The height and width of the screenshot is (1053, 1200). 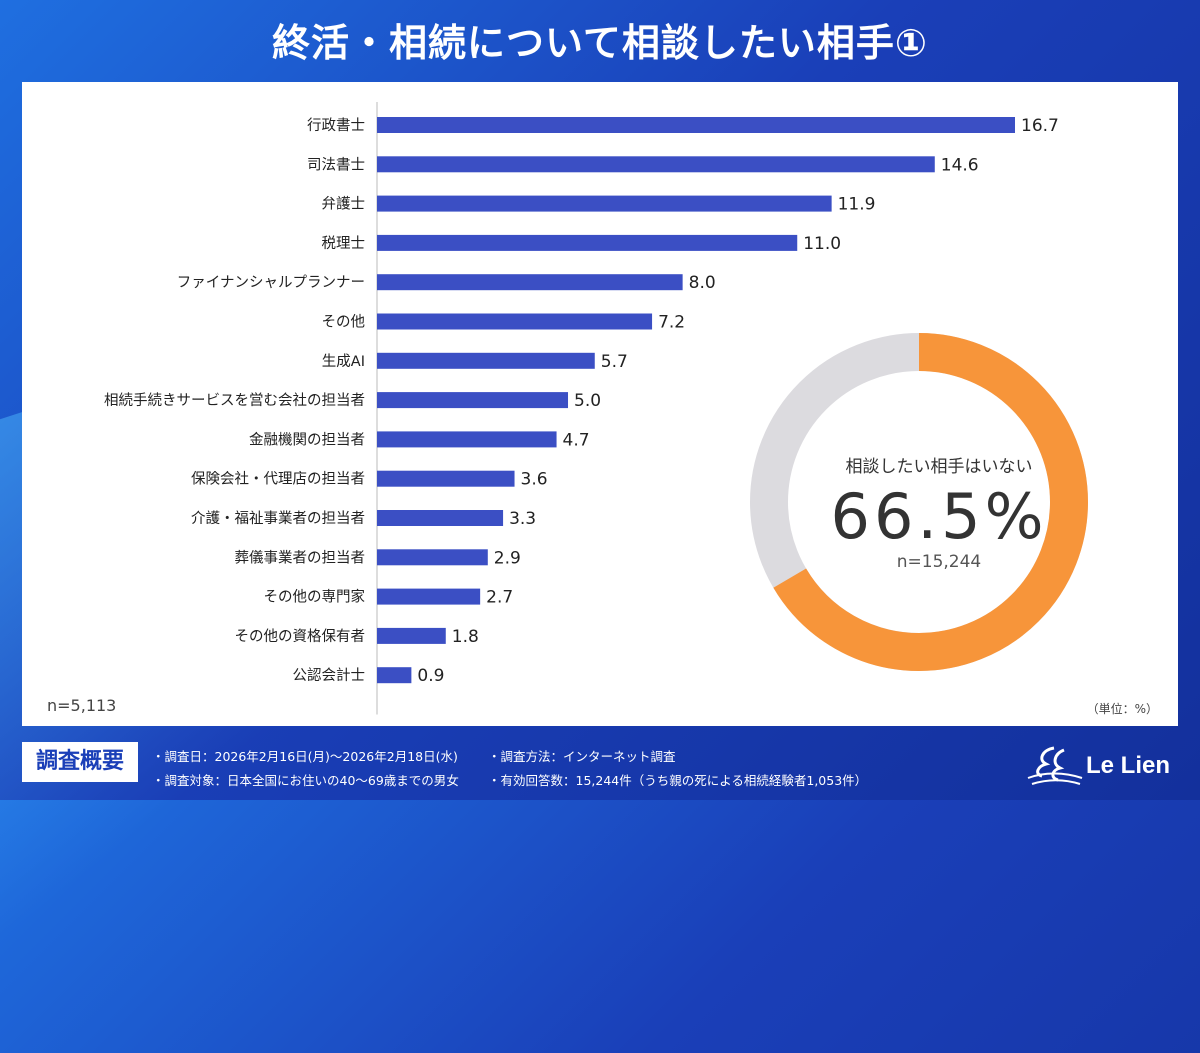 I want to click on page-title: 終活・相続について相談したい相手①, so click(x=600, y=43).